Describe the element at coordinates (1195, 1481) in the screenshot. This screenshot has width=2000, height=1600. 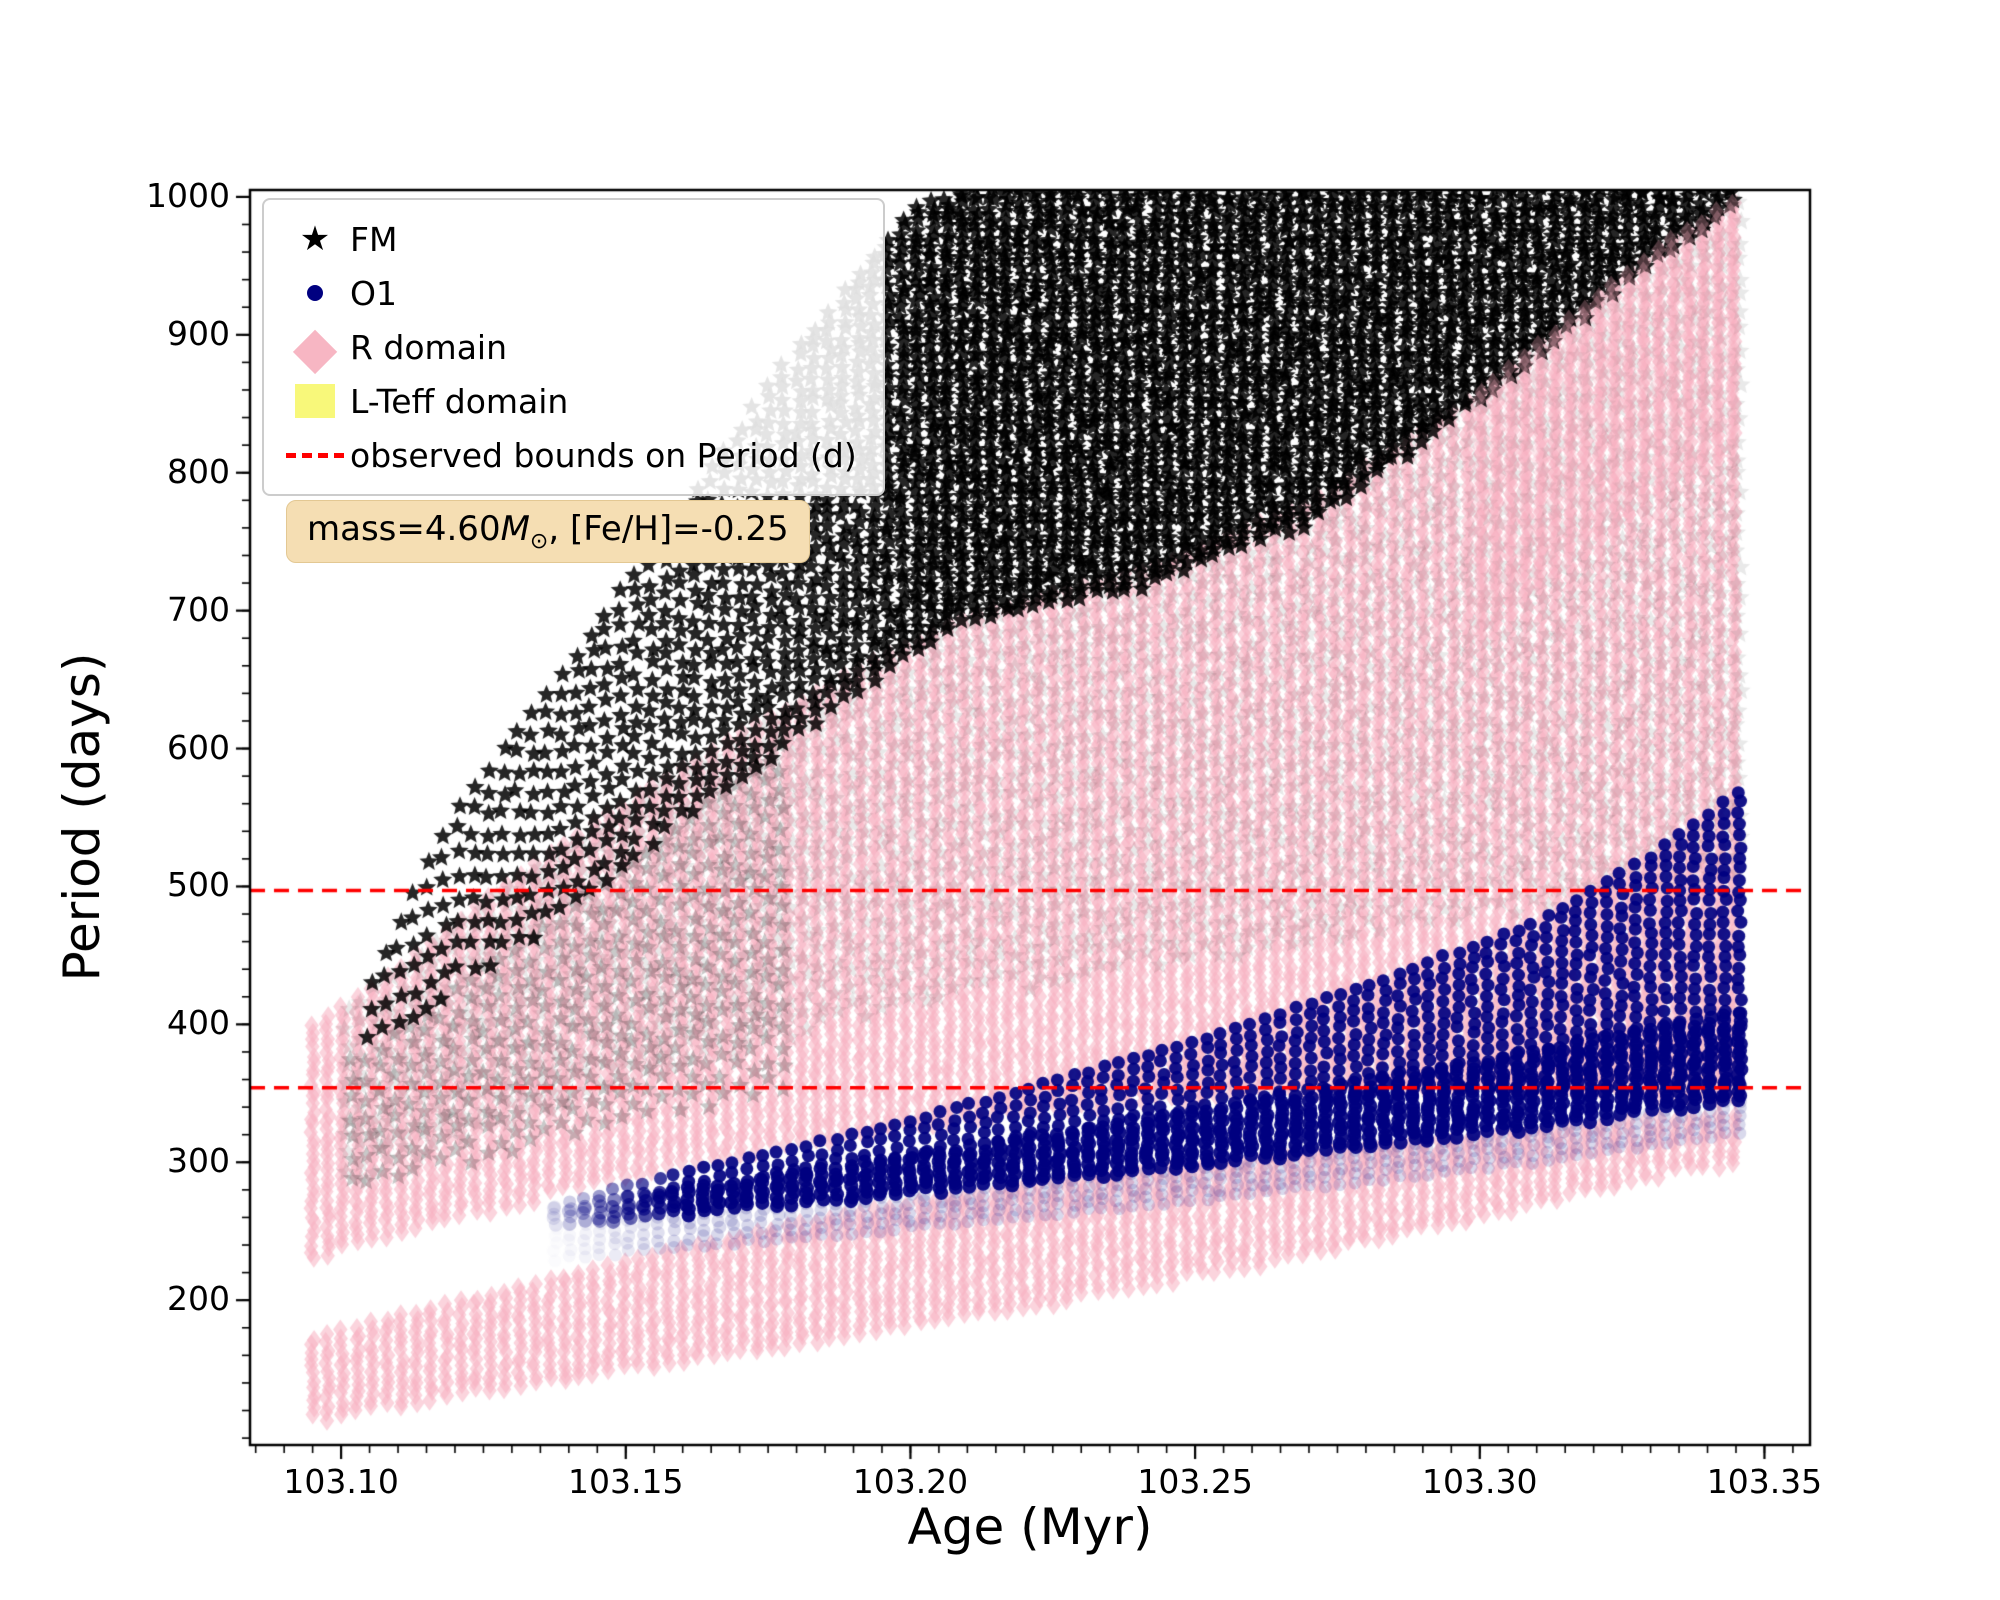
I see `x-tick-label: 103.25` at that location.